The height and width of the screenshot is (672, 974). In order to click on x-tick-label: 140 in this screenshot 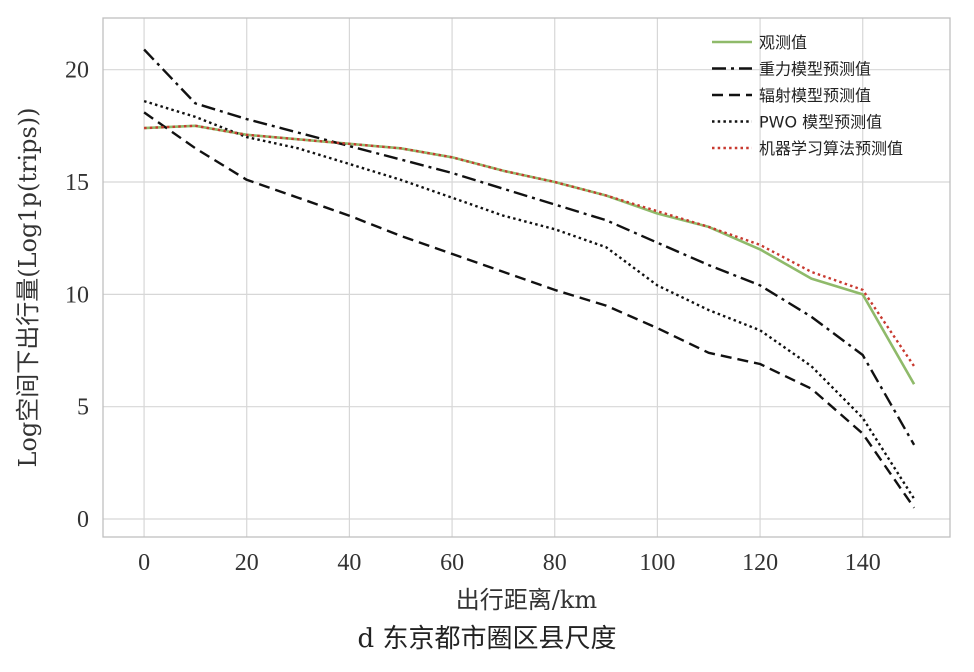, I will do `click(863, 563)`.